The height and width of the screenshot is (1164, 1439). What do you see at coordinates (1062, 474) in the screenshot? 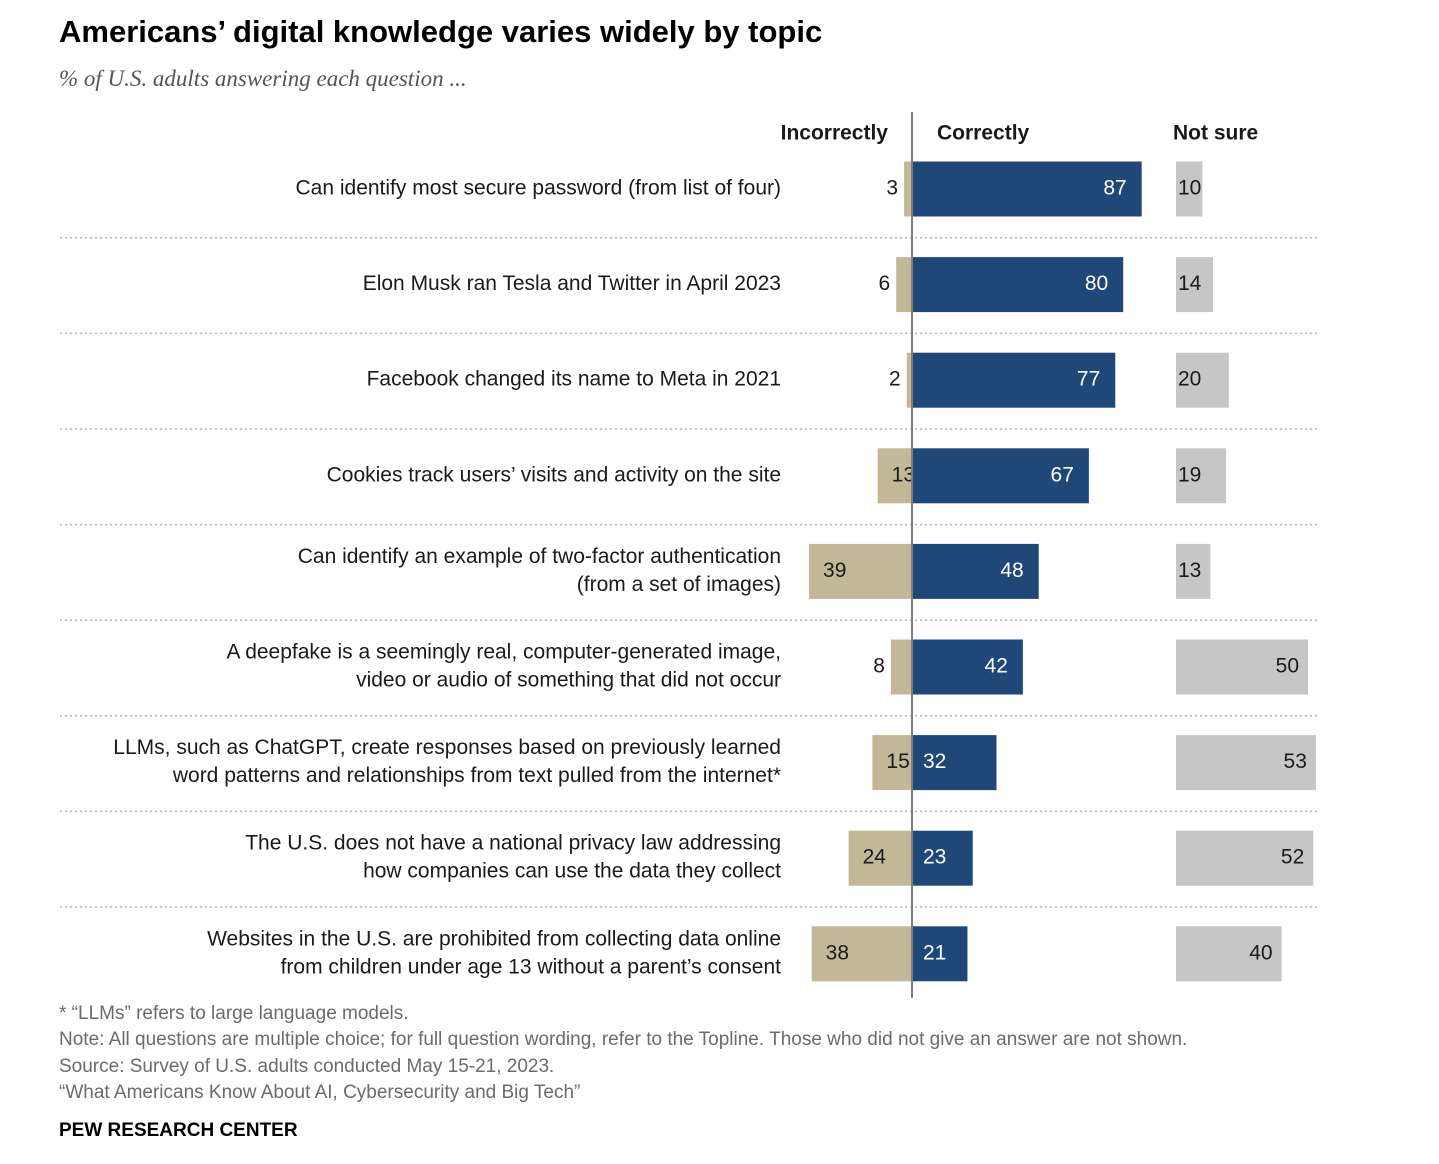
I see `correct-value-label: 67` at bounding box center [1062, 474].